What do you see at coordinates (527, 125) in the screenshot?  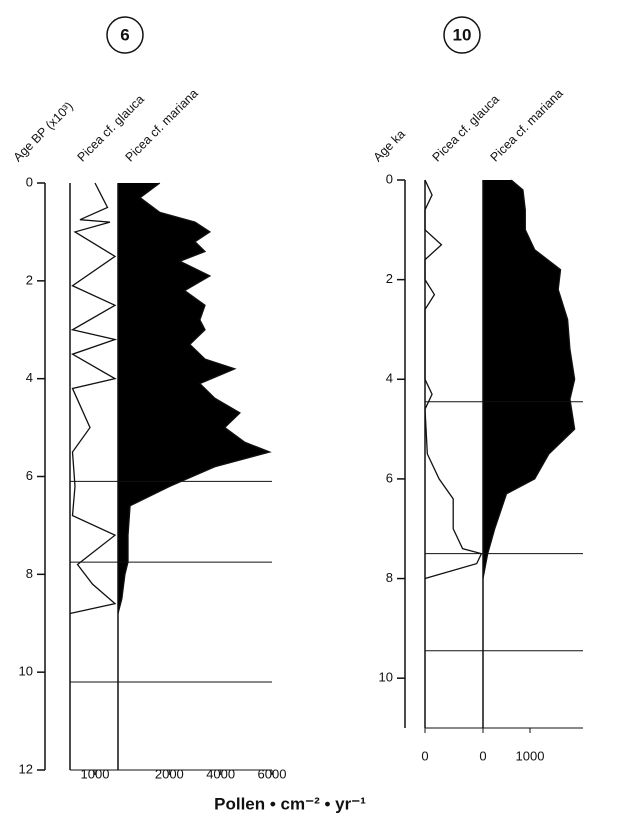 I see `series-name: Picea cf. mariana` at bounding box center [527, 125].